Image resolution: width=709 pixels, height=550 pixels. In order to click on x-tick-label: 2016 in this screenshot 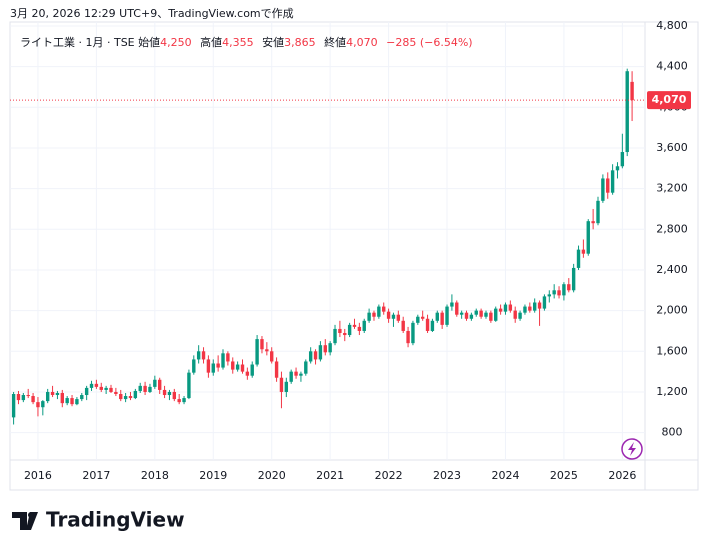, I will do `click(38, 475)`.